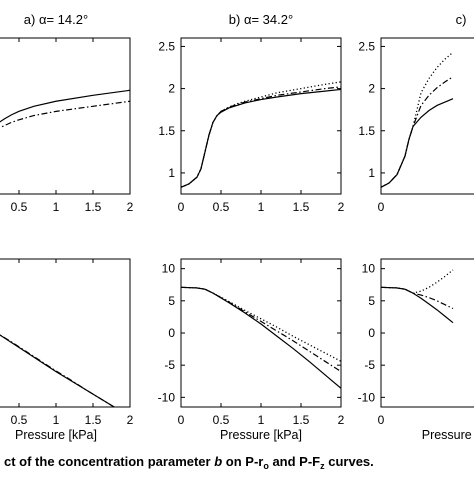 This screenshot has height=479, width=474. I want to click on caption-sub2: z, so click(322, 466).